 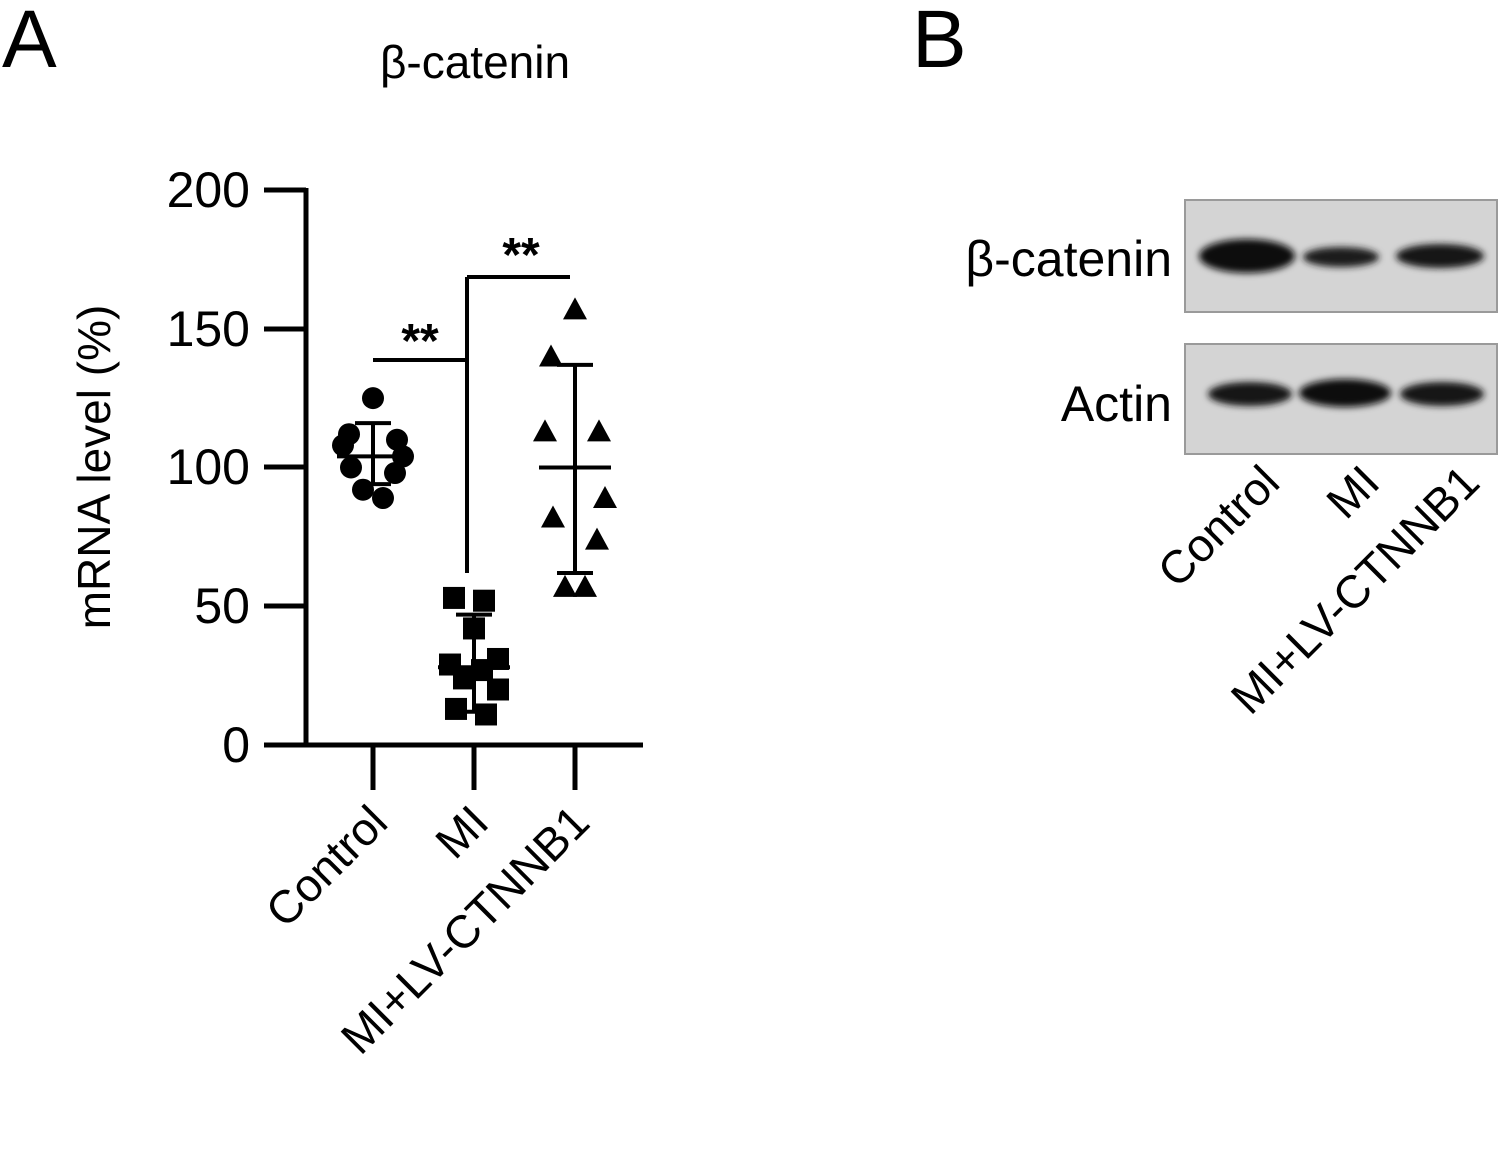 What do you see at coordinates (1116, 404) in the screenshot?
I see `blot-label-actin: Actin` at bounding box center [1116, 404].